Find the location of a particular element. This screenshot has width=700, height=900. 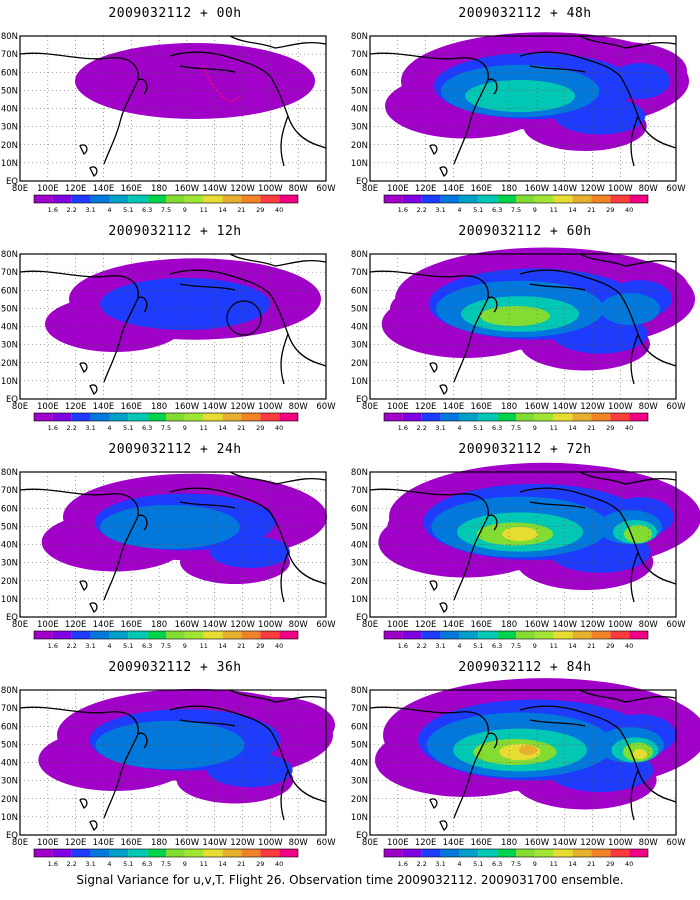

panel-title: 2009032112 + 36h is located at coordinates (175, 667).